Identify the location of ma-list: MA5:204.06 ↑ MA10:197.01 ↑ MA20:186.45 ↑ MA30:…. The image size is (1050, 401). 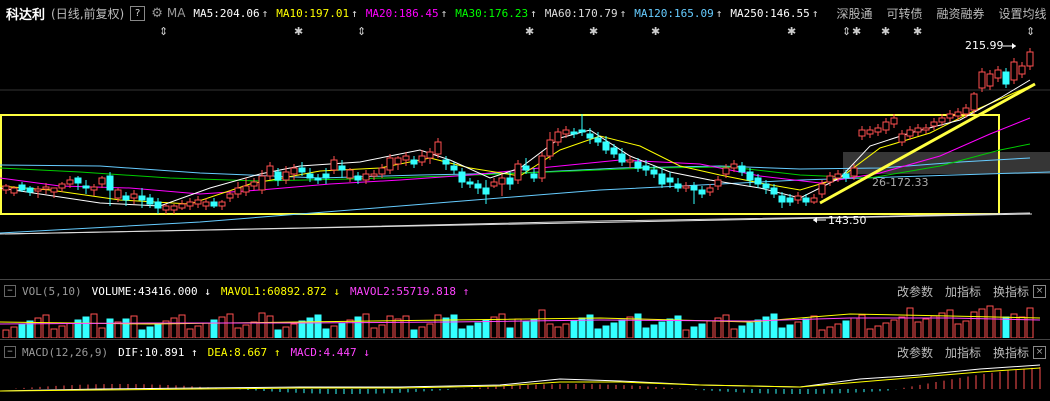
(501, 13).